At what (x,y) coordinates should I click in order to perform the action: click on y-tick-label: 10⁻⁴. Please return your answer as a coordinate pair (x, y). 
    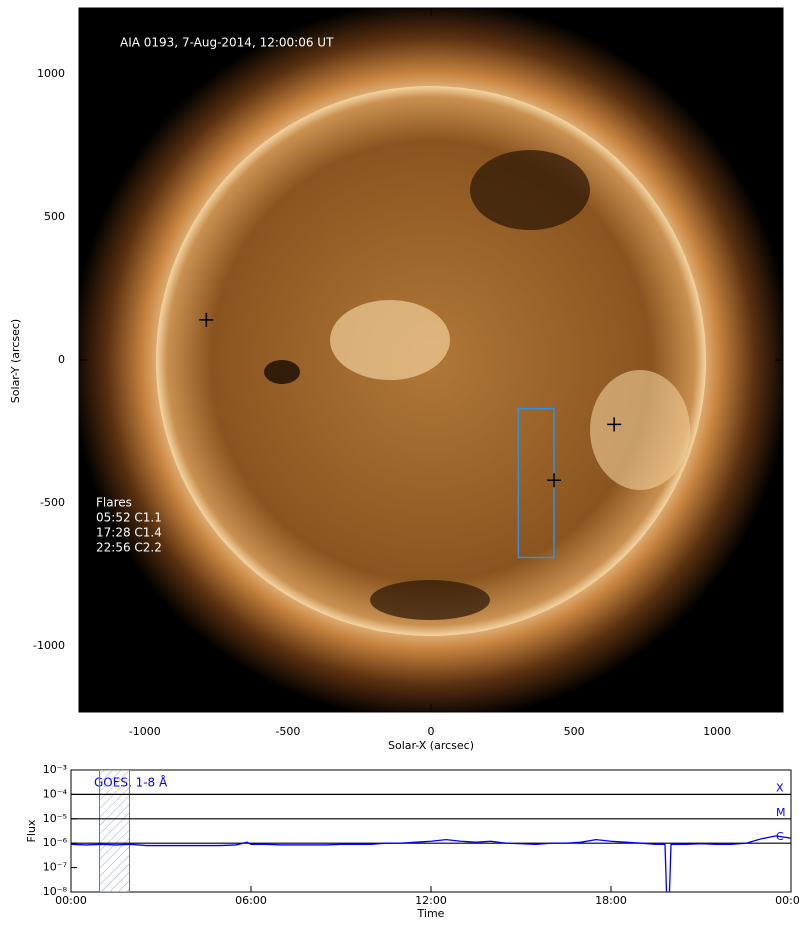
    Looking at the image, I should click on (55, 793).